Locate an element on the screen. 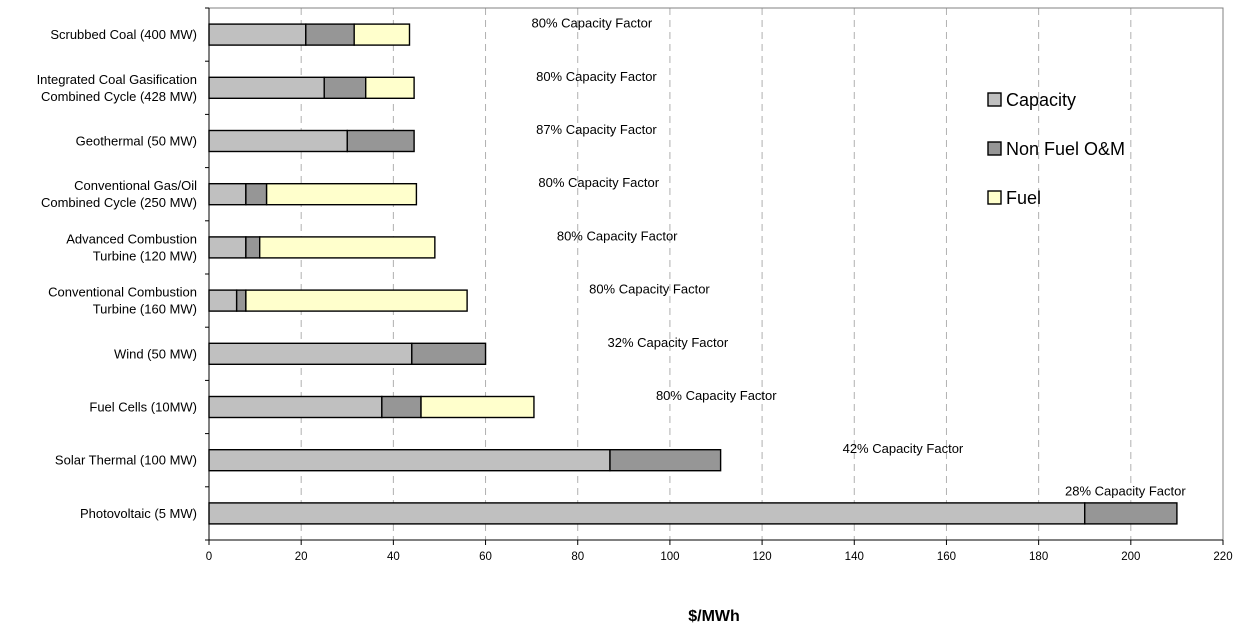 This screenshot has width=1242, height=628. category-label: Advanced Combustion Turbine (120 MW) is located at coordinates (131, 247).